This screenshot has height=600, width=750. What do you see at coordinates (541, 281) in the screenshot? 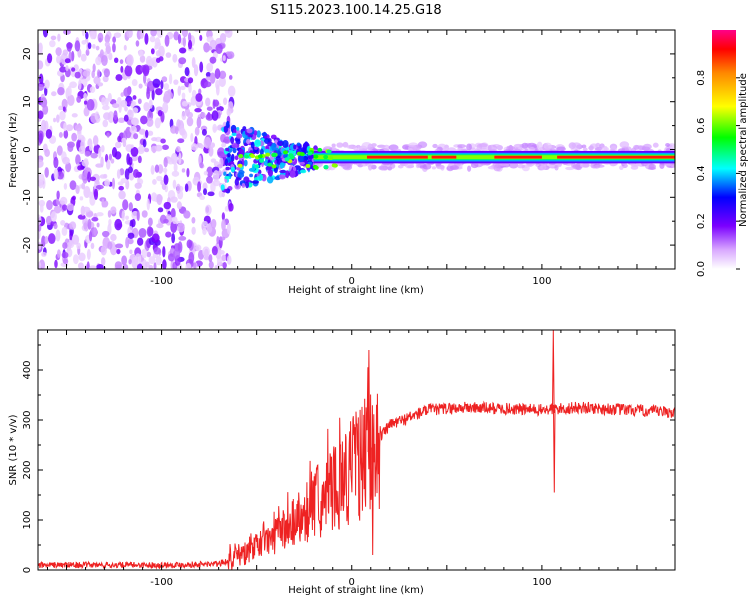
I see `x-tick-label: 100` at bounding box center [541, 281].